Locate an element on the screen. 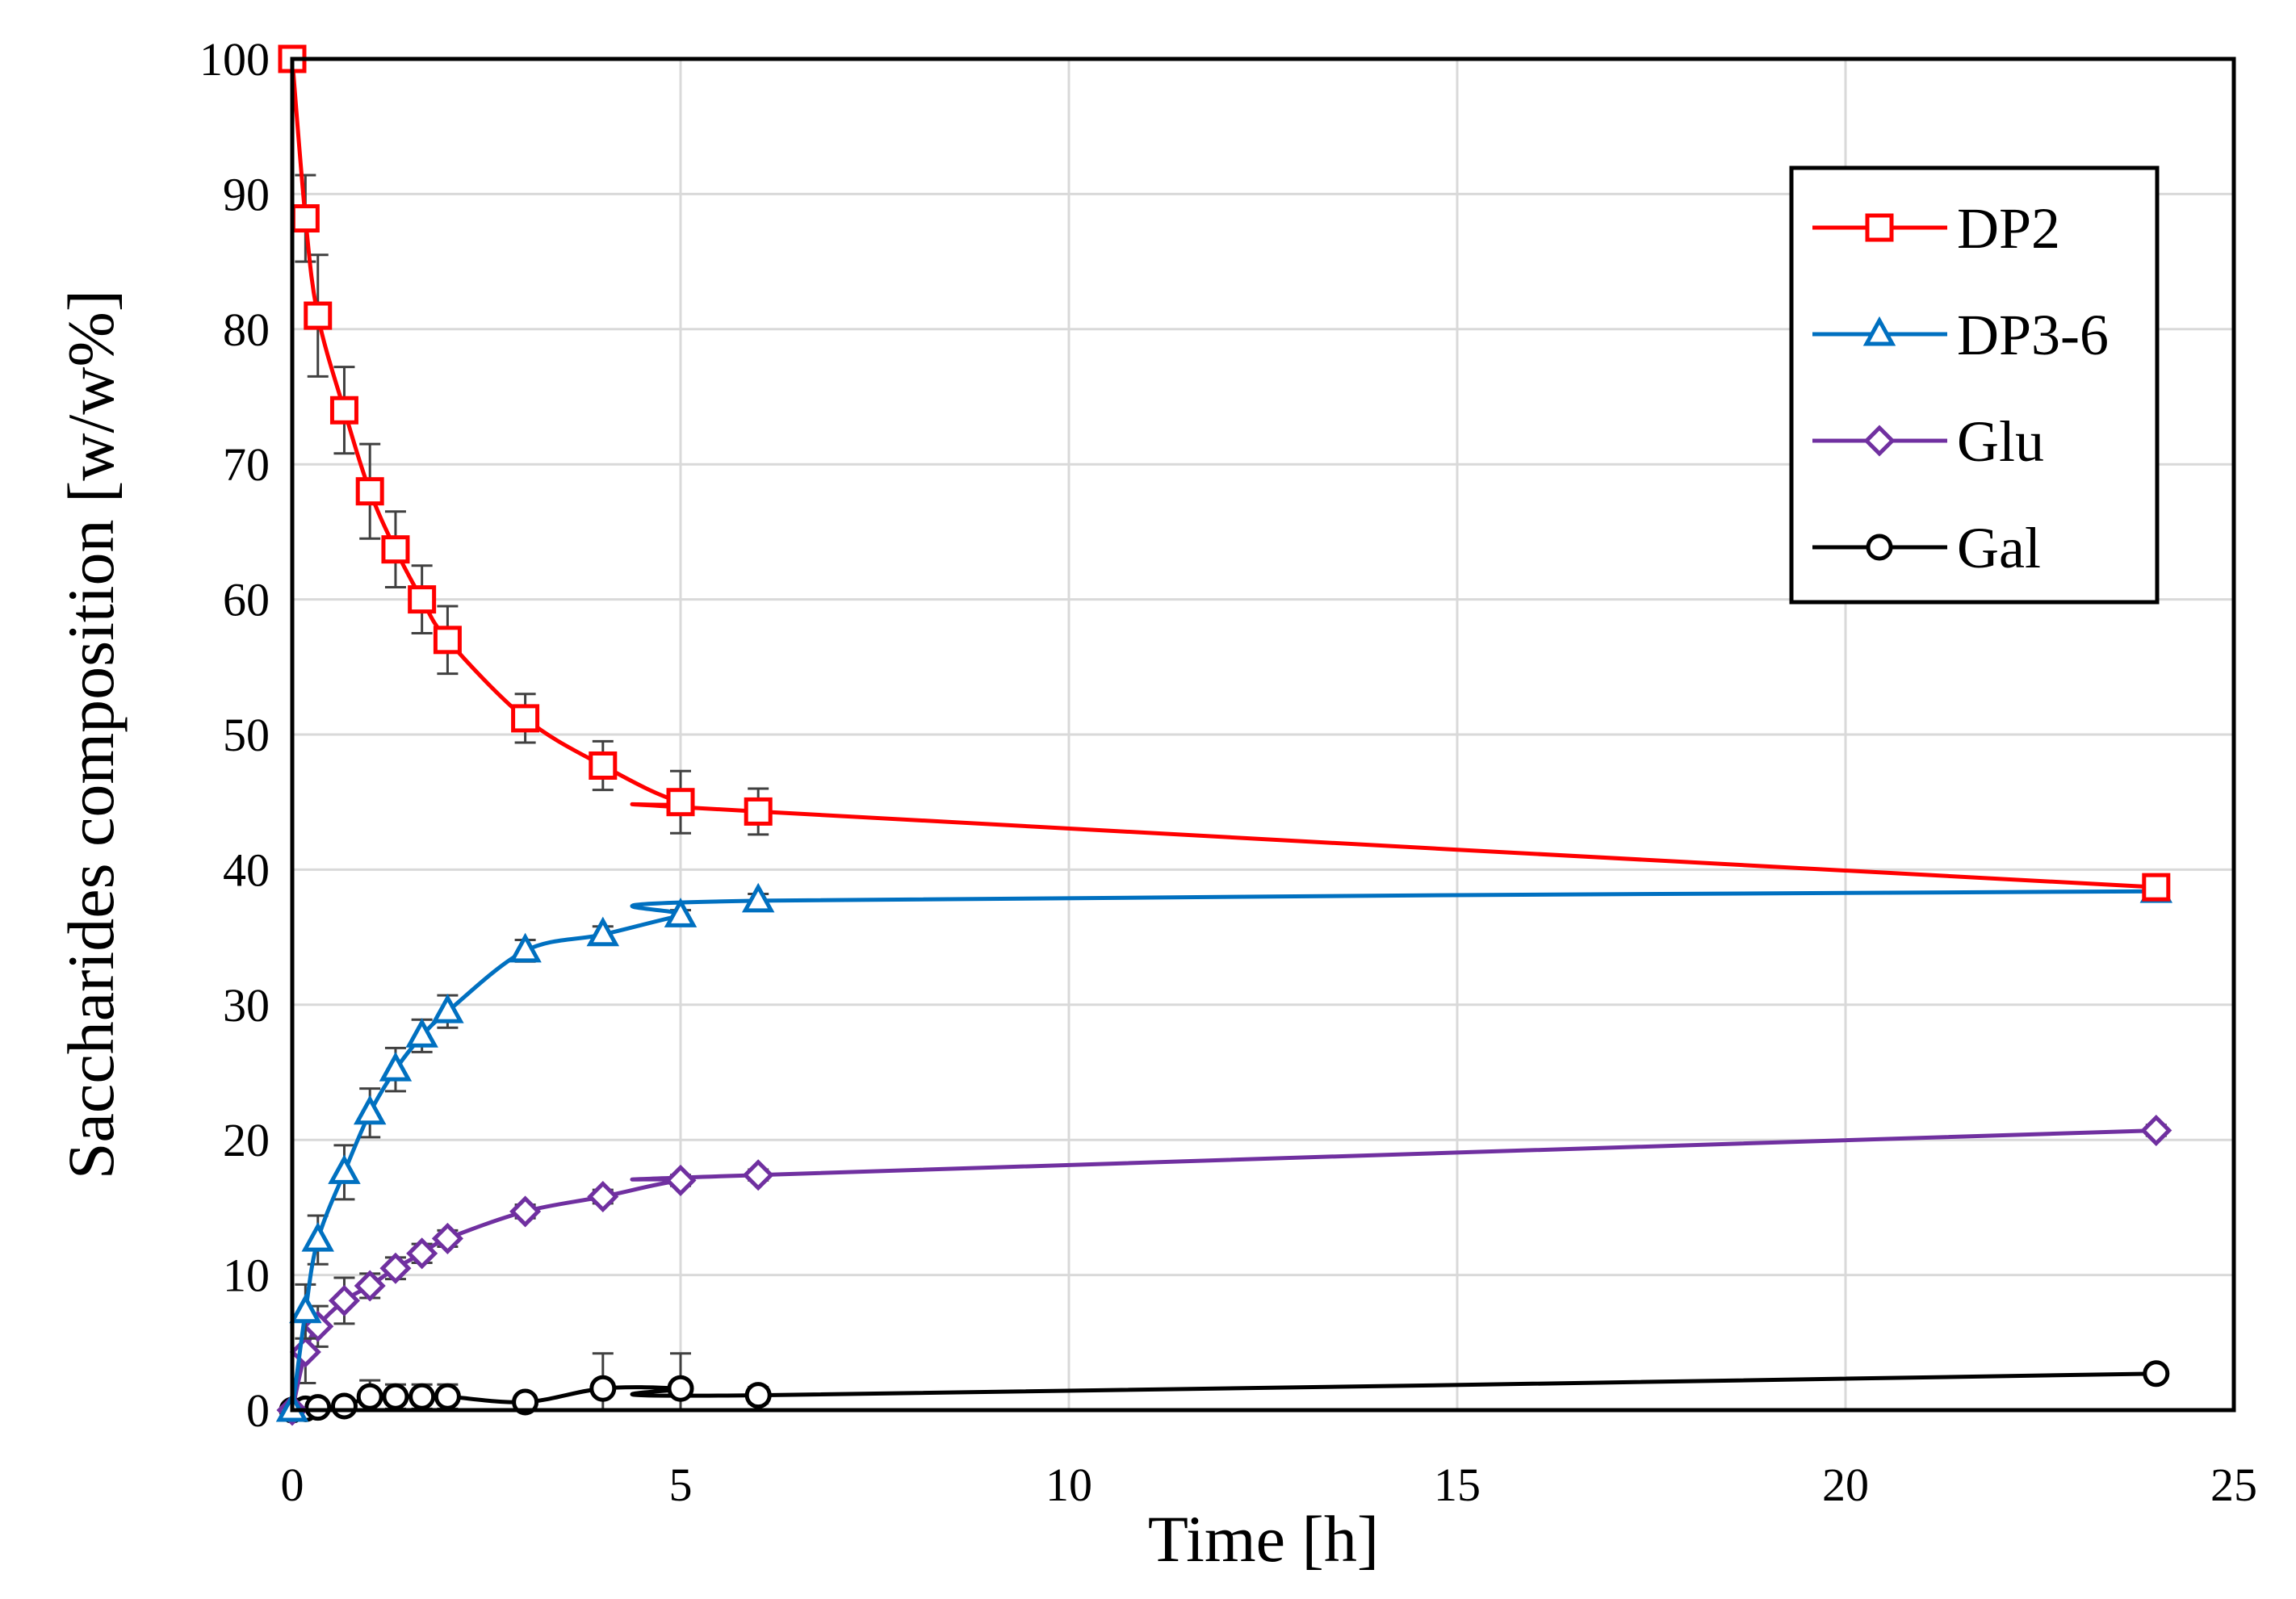 This screenshot has width=2296, height=1599. y-tick-label: 20 is located at coordinates (246, 1140).